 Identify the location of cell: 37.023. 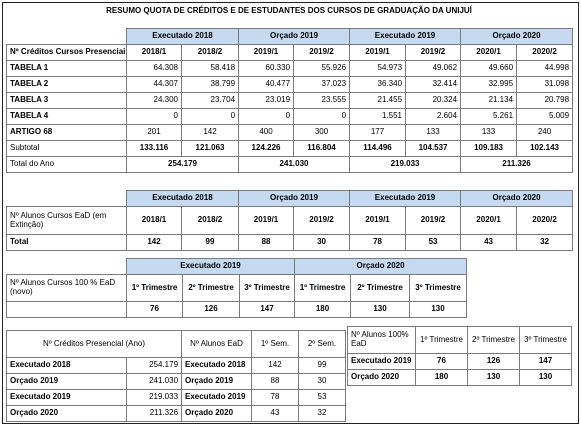
(322, 84).